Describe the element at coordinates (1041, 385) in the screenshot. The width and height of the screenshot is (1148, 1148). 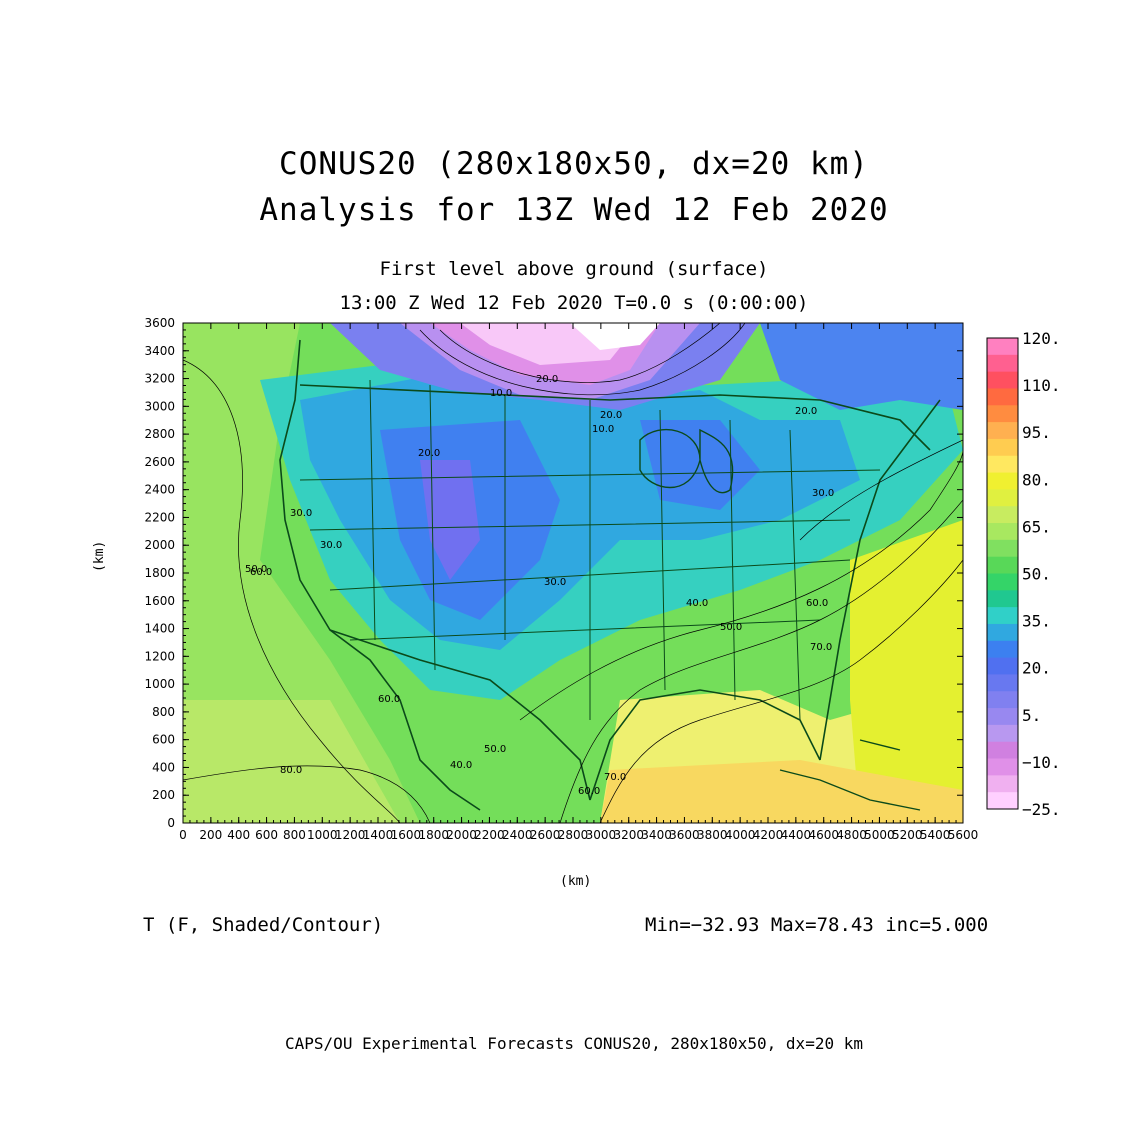
I see `colorbar-label: 110.` at that location.